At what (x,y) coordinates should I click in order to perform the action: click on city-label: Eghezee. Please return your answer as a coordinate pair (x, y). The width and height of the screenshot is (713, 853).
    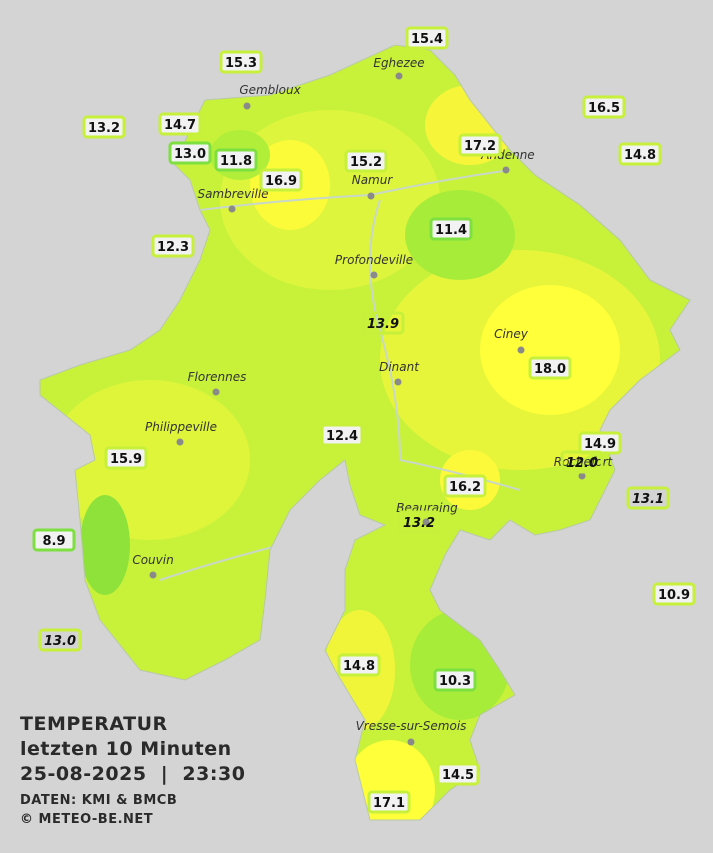
    Looking at the image, I should click on (398, 63).